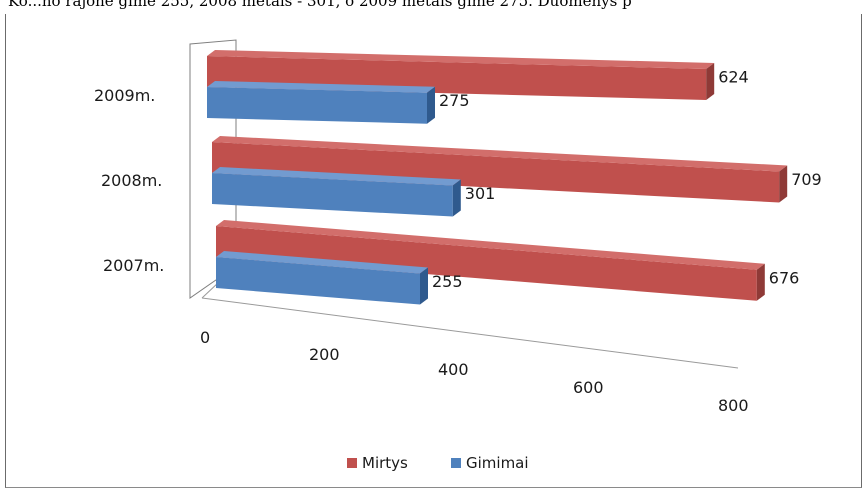 The image size is (867, 490). I want to click on category-labels-layer: 2007m. 2008m. 2009m., so click(129, 180).